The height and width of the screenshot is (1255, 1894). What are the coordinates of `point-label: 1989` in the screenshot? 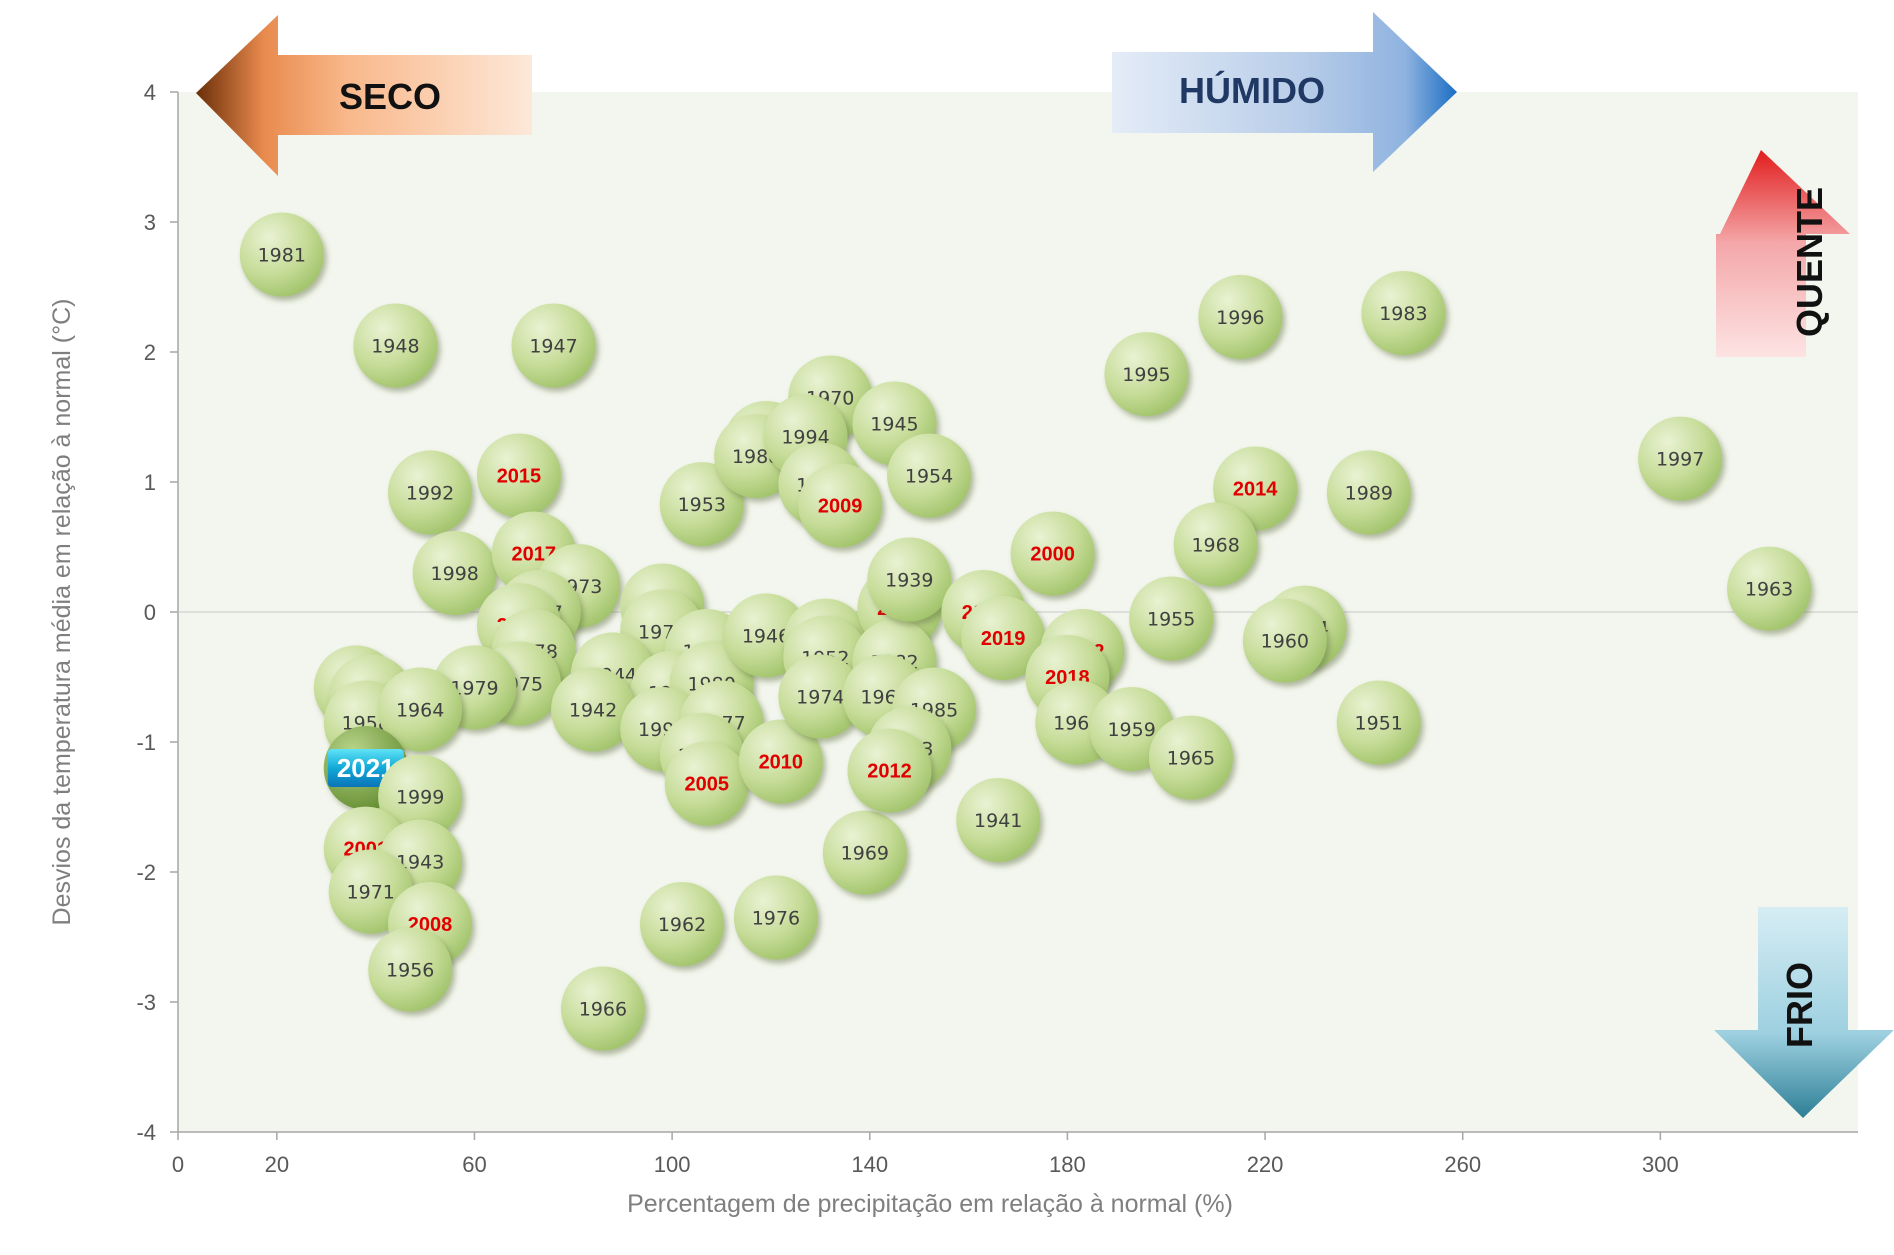 It's located at (1369, 493).